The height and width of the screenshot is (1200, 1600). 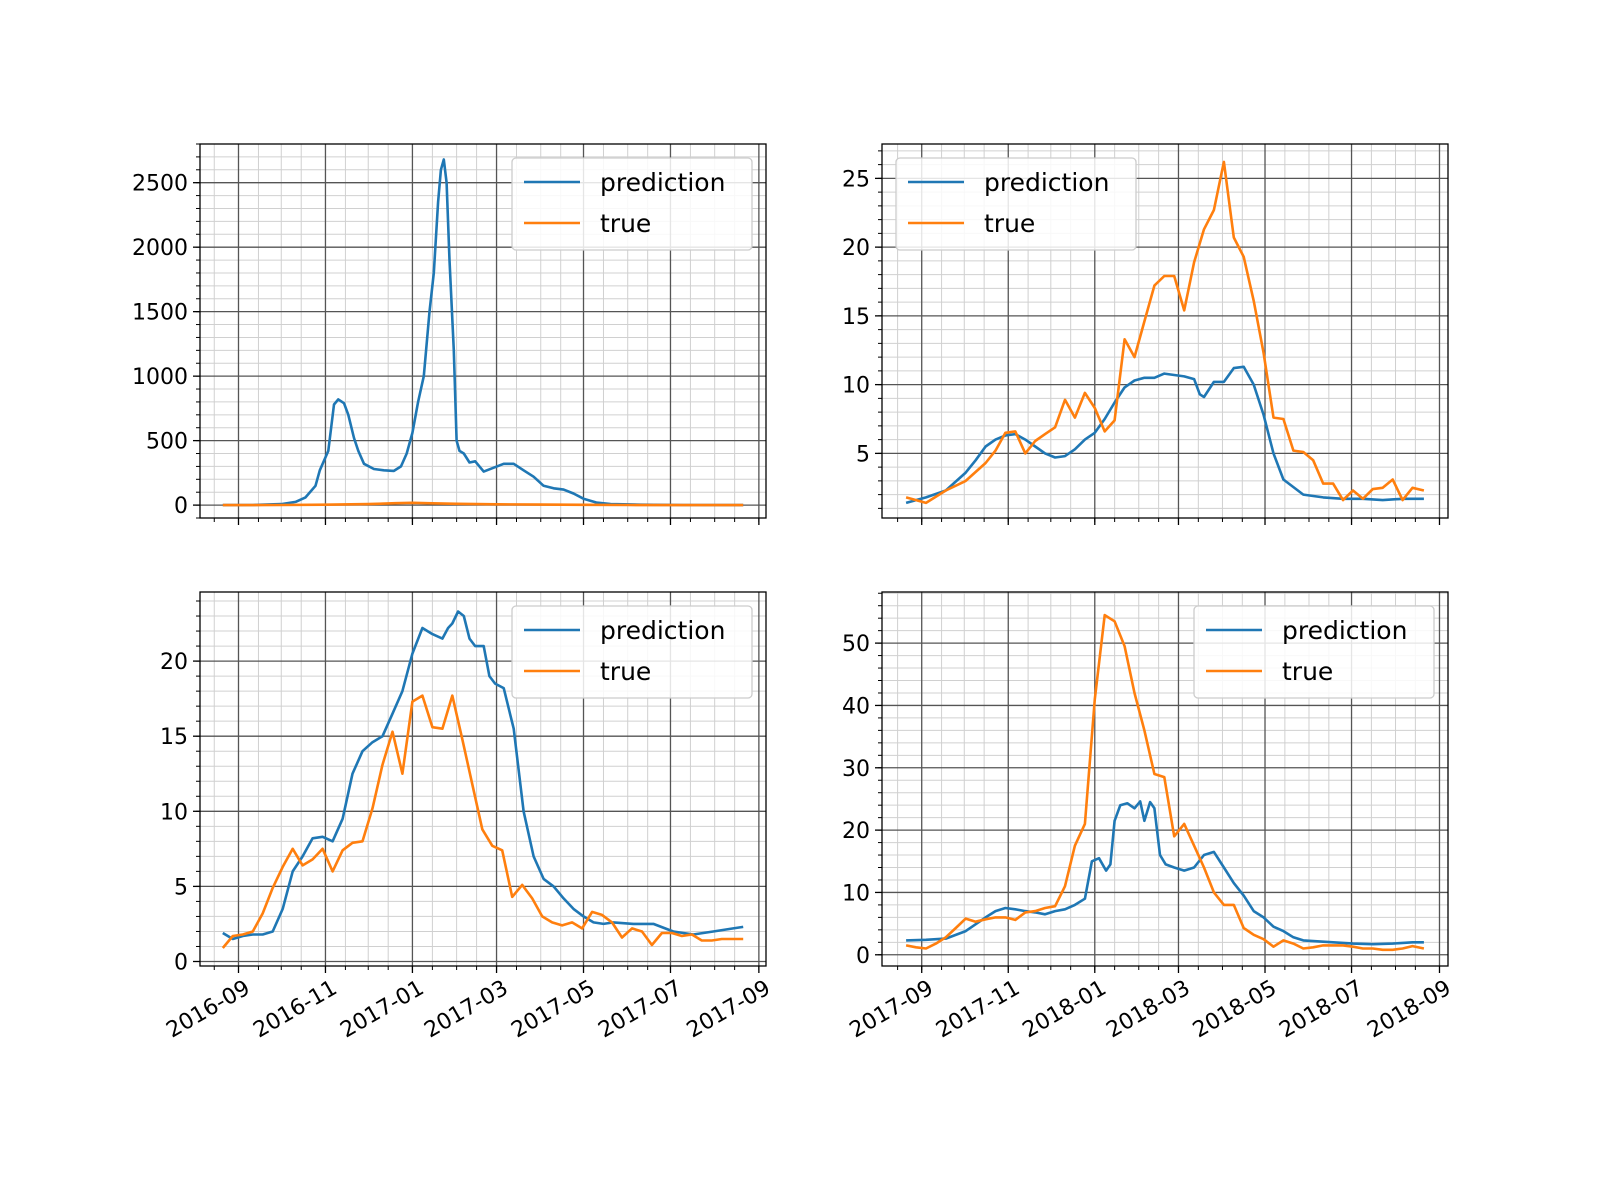 I want to click on y-tick-label: 2000, so click(x=160, y=248).